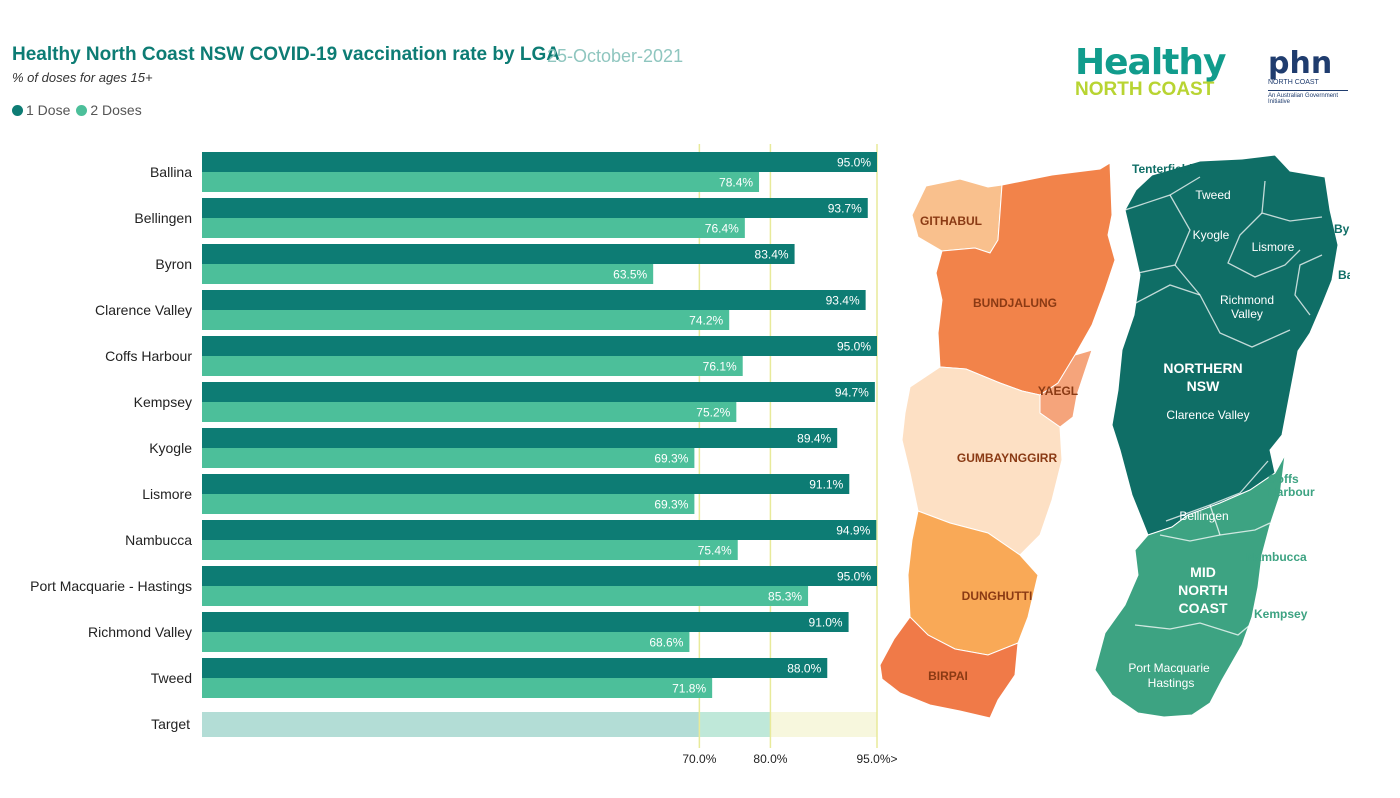 This screenshot has height=798, width=1400. I want to click on lga-label-harbour: Harbour, so click(1291, 492).